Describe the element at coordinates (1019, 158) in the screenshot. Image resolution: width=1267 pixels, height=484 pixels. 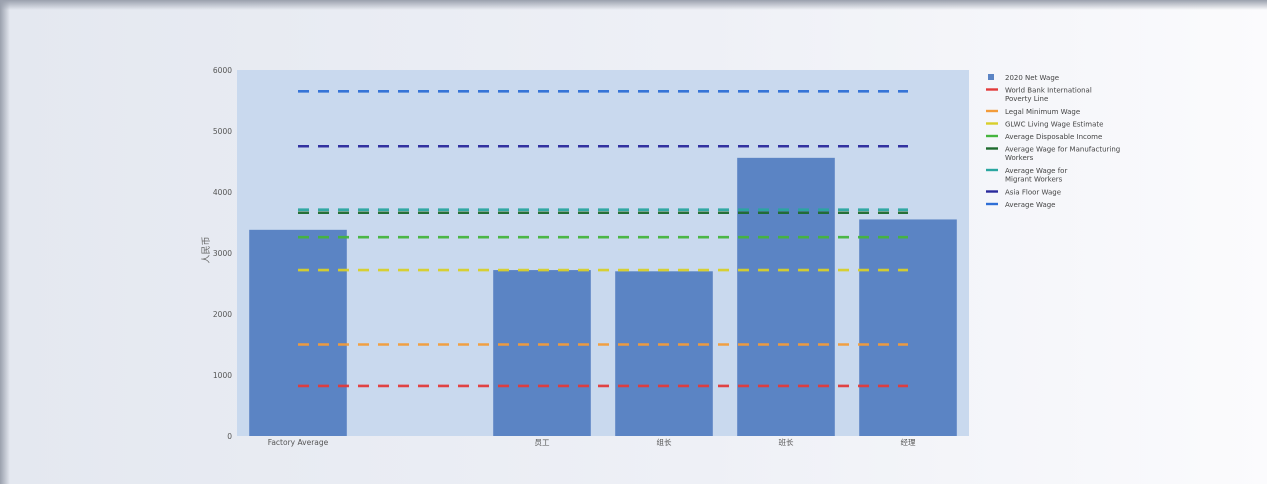
I see `legend-label-5-line1: Workers` at that location.